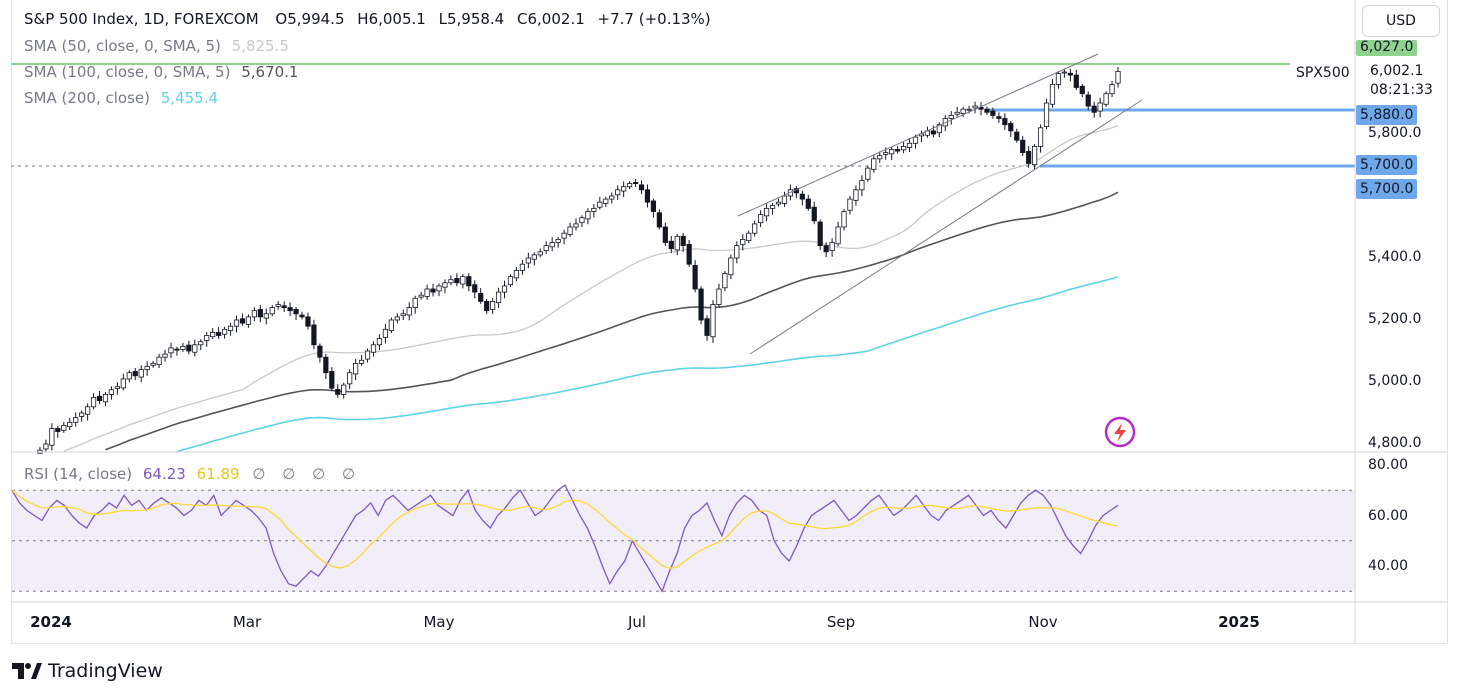 Image resolution: width=1463 pixels, height=697 pixels. What do you see at coordinates (1387, 165) in the screenshot?
I see `support-5700-tag: 5,700.0` at bounding box center [1387, 165].